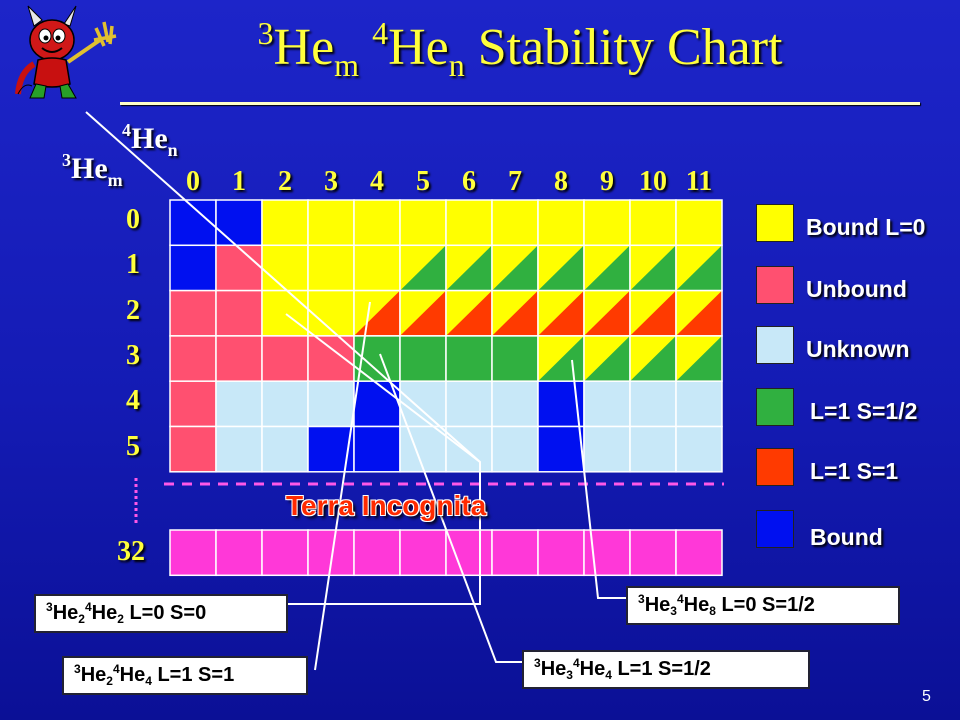 The image size is (960, 720). Describe the element at coordinates (653, 223) in the screenshot. I see `grid-cell-r0-c10` at that location.